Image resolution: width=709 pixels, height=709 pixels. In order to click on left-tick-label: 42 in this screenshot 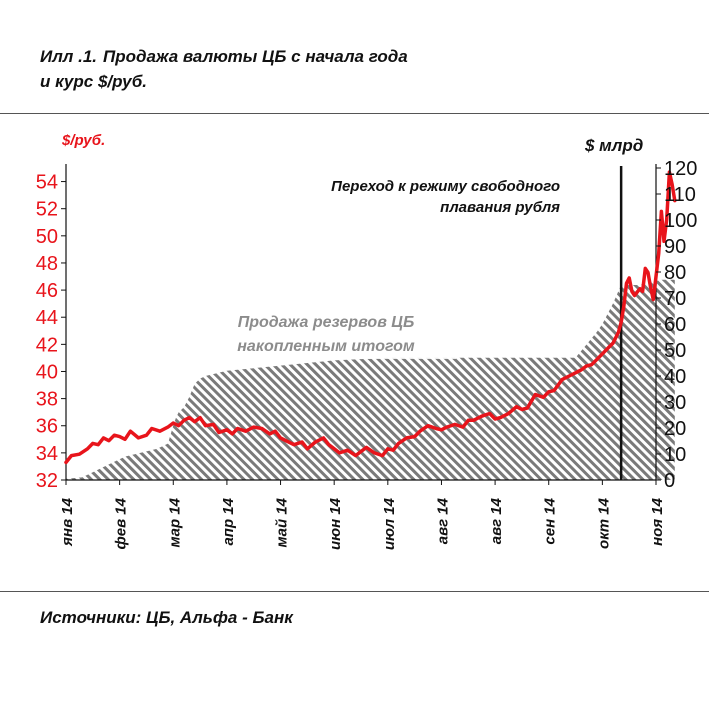, I will do `click(47, 345)`.